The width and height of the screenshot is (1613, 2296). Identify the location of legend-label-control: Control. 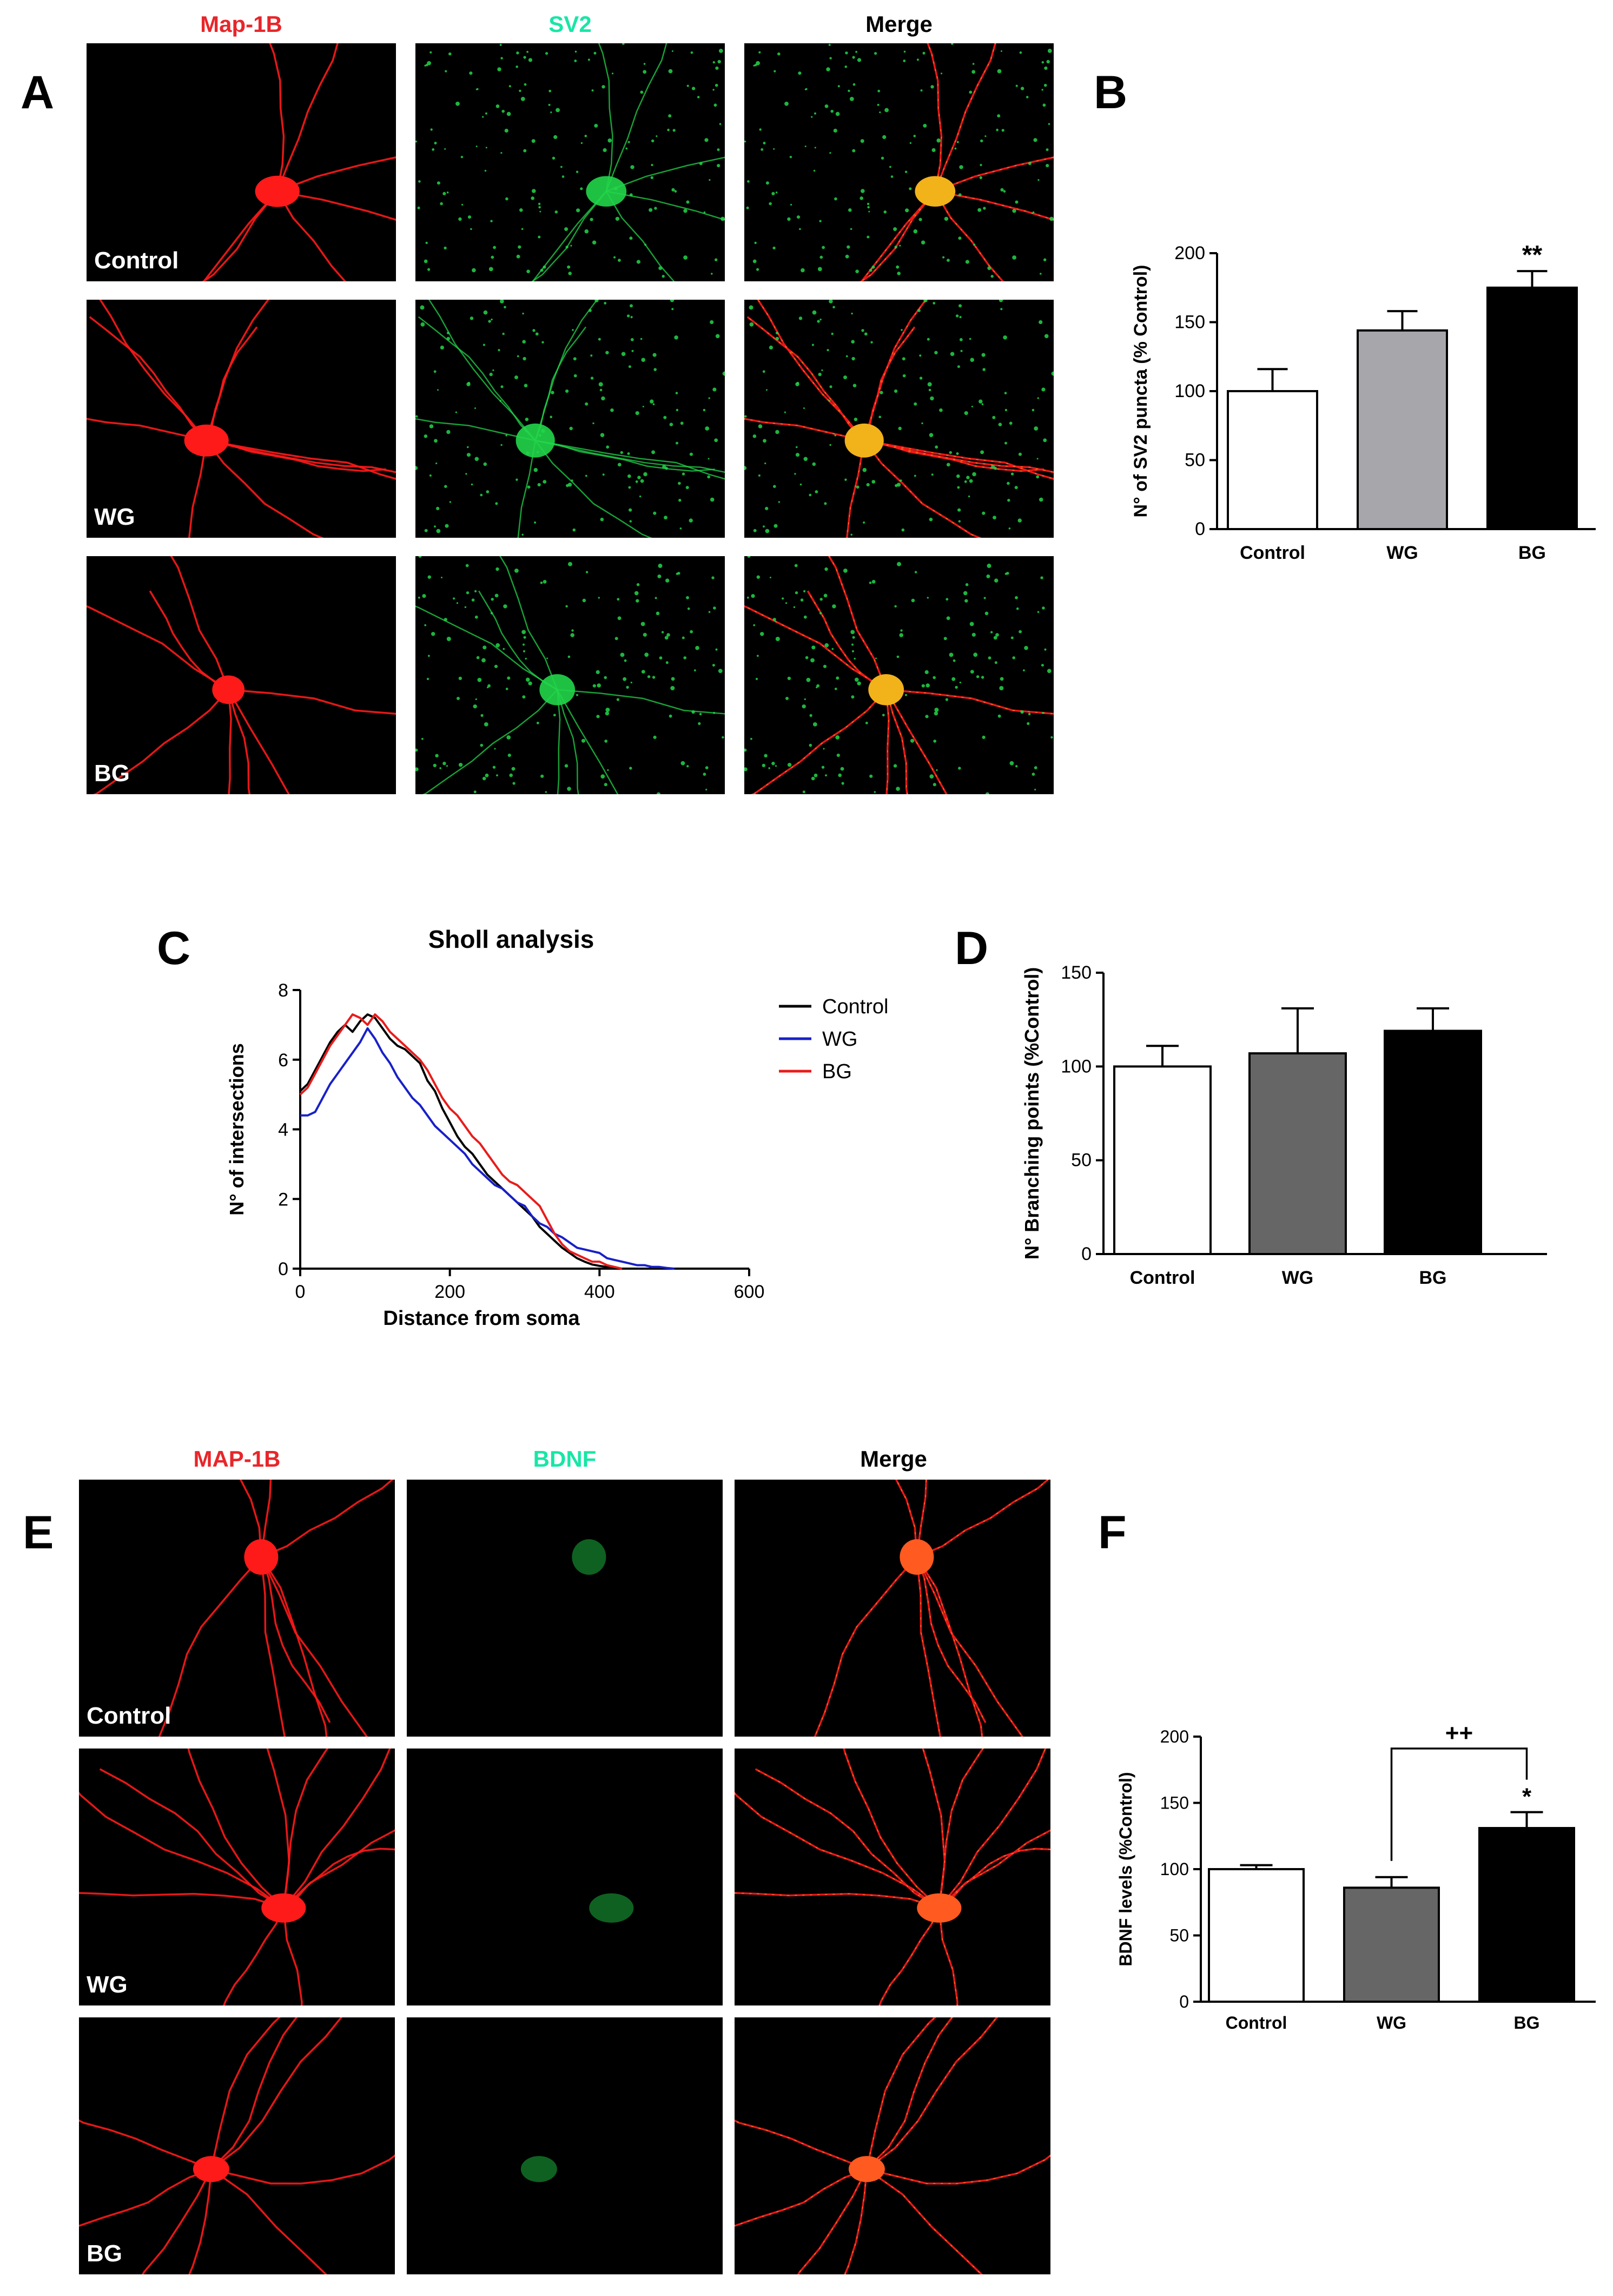
(855, 1007).